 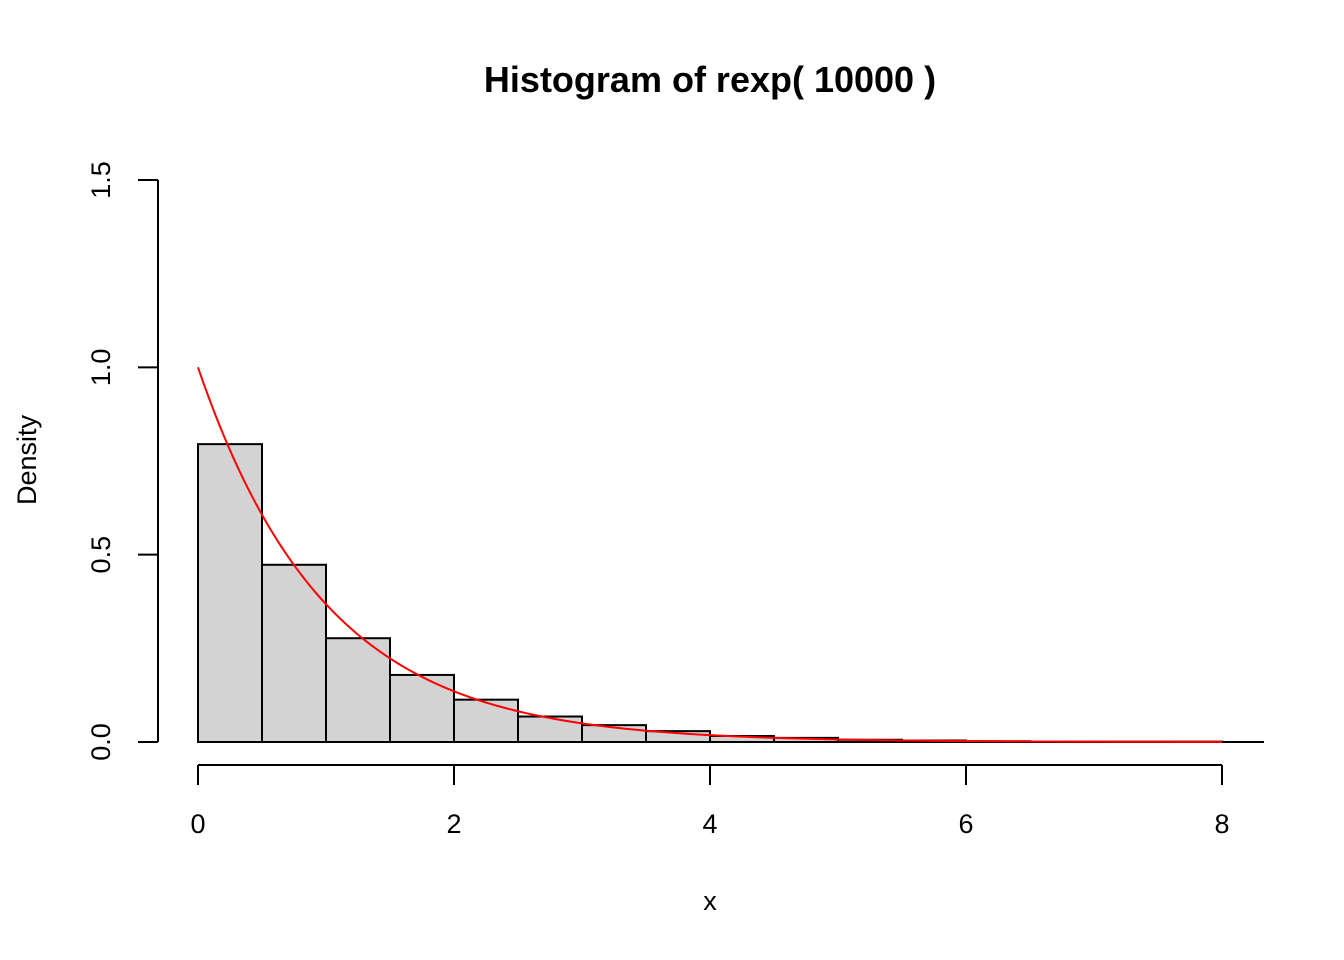 I want to click on x-axis: 0 2 4 6 8, so click(x=710, y=801).